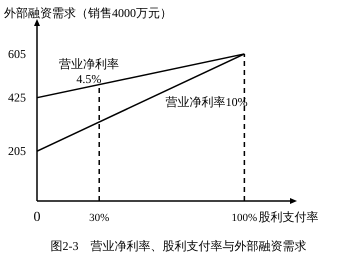 Image resolution: width=349 pixels, height=265 pixels. I want to click on caption: 图2-3 营业净利率、股利支付率与外部融资需求, so click(178, 246).